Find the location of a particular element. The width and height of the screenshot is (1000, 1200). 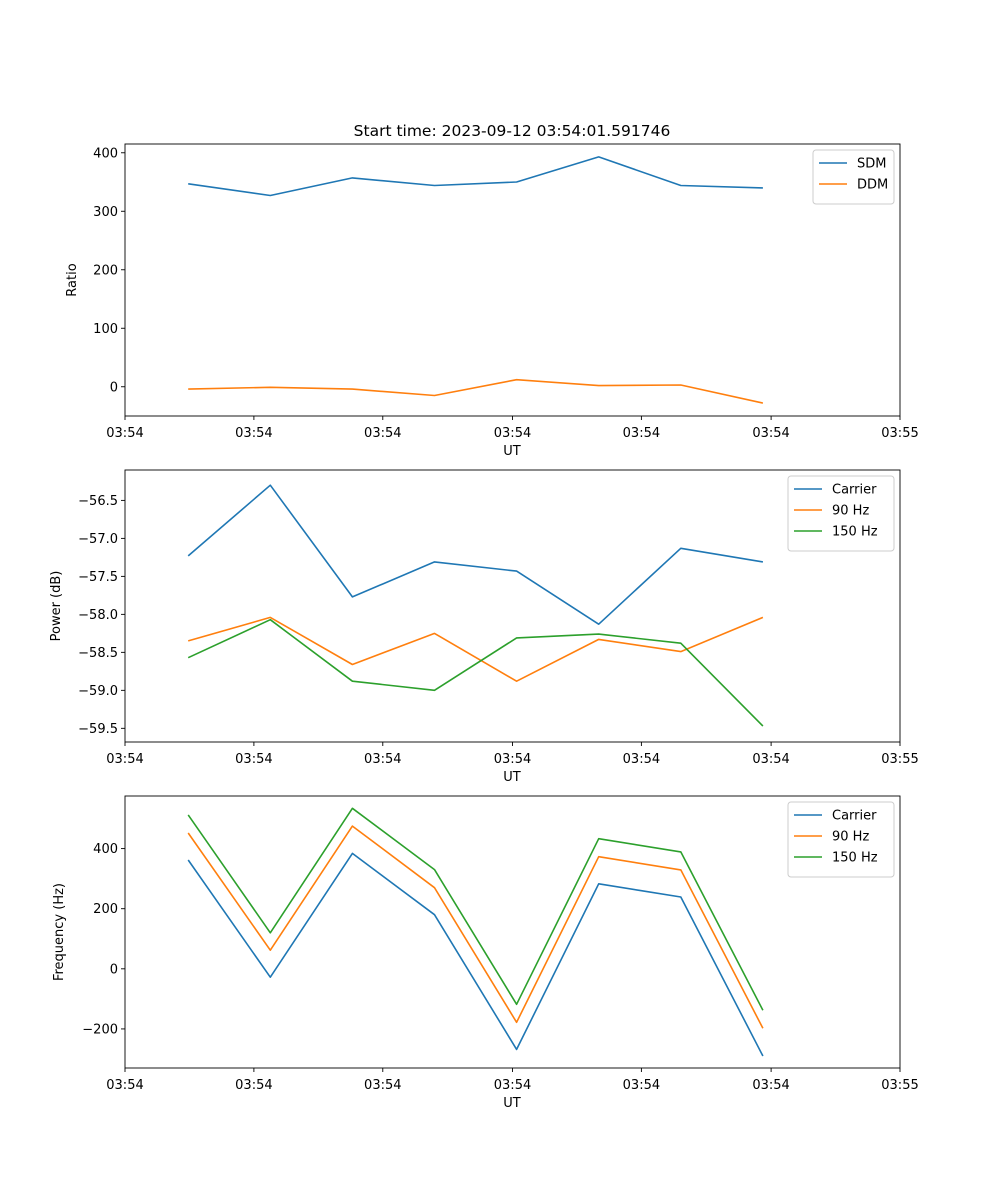

y-tick-label: −57.0 is located at coordinates (98, 539).